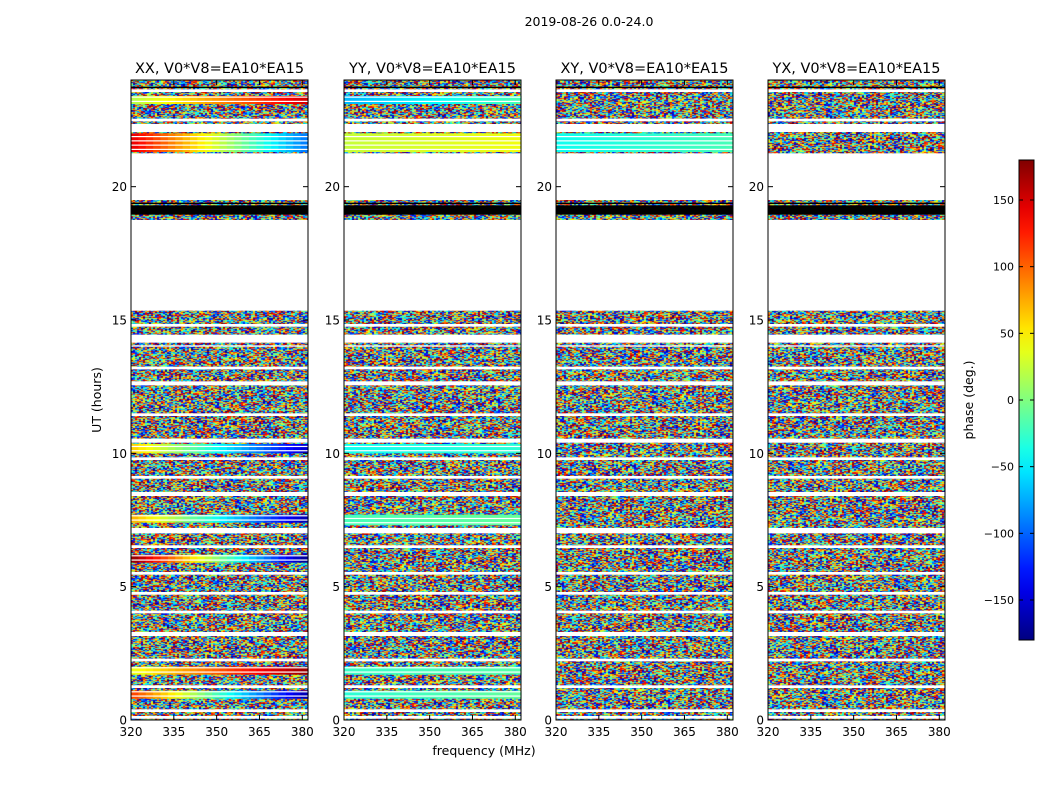 This screenshot has width=1050, height=800. What do you see at coordinates (756, 454) in the screenshot?
I see `y-tick-label: 10` at bounding box center [756, 454].